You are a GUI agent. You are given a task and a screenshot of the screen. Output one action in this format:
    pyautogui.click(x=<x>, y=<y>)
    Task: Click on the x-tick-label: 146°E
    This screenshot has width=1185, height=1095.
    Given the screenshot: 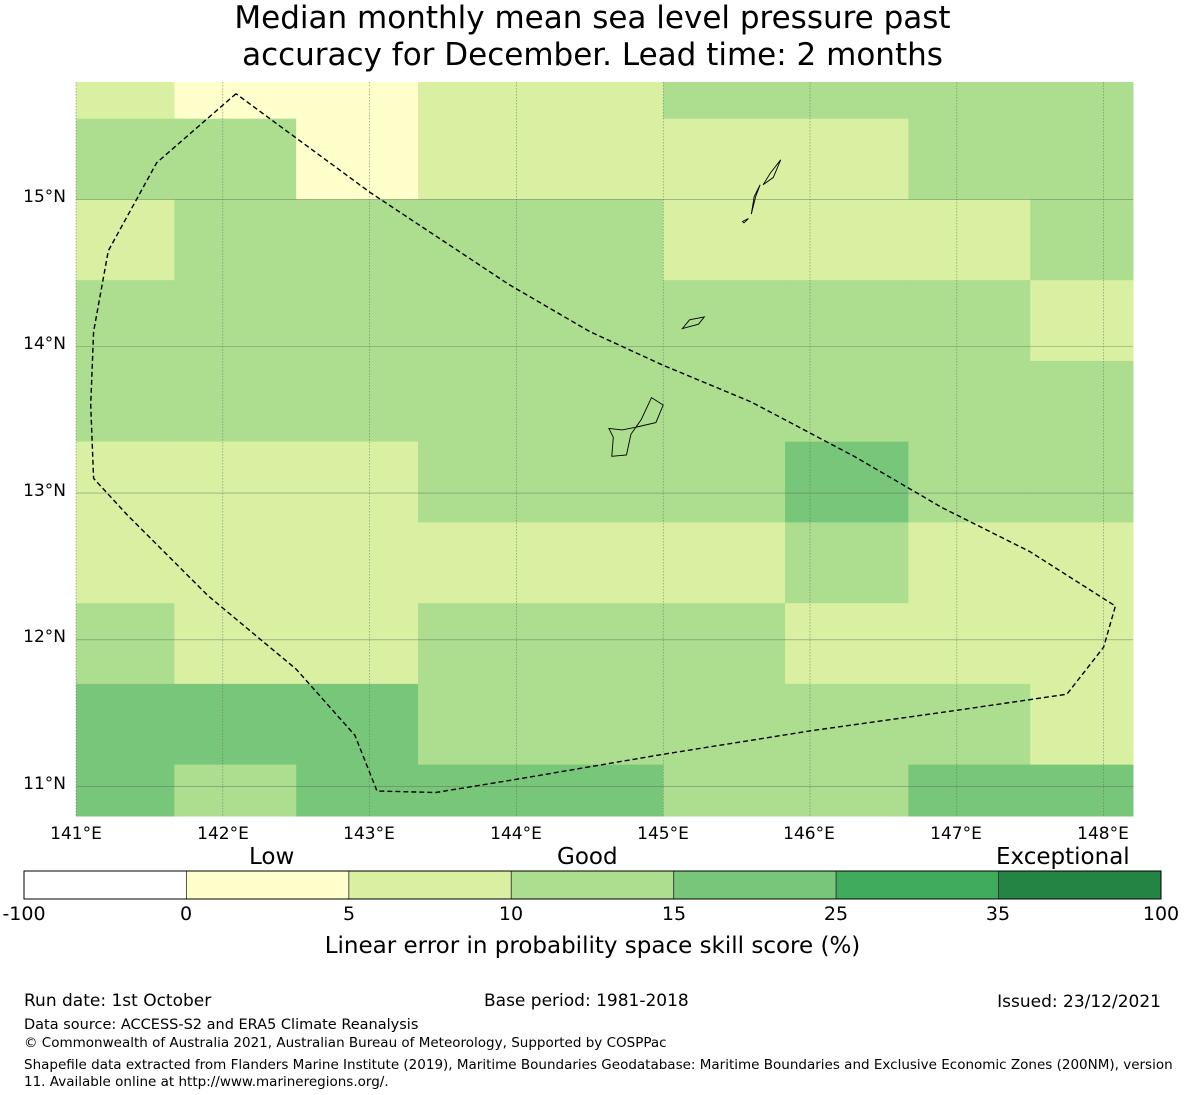 What is the action you would take?
    pyautogui.click(x=809, y=834)
    